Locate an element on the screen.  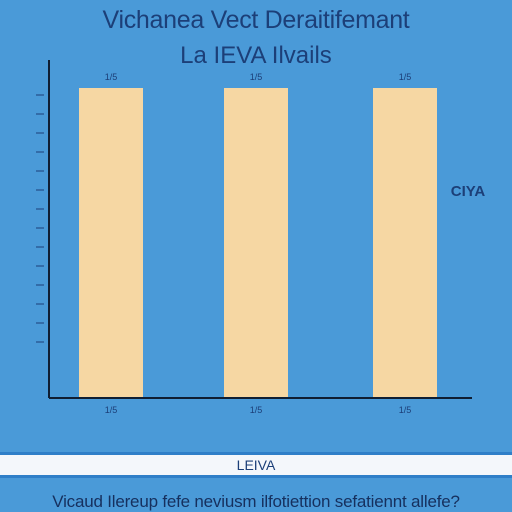
side-legend-title: CIYA is located at coordinates (468, 191).